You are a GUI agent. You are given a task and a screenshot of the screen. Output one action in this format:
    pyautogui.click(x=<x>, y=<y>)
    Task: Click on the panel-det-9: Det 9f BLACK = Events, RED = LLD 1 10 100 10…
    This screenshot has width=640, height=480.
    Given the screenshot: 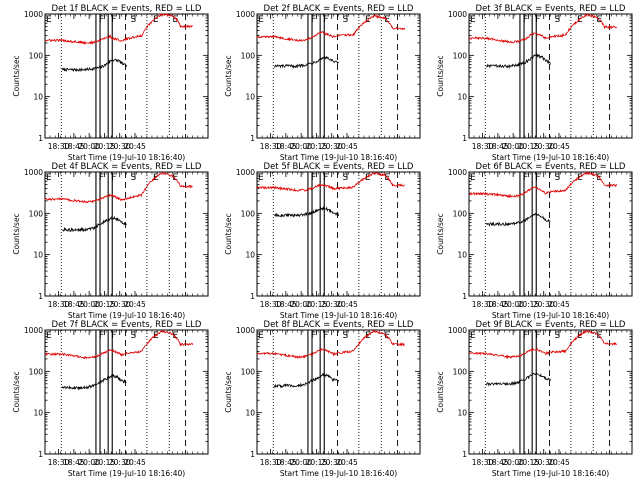 What is the action you would take?
    pyautogui.click(x=534, y=399)
    